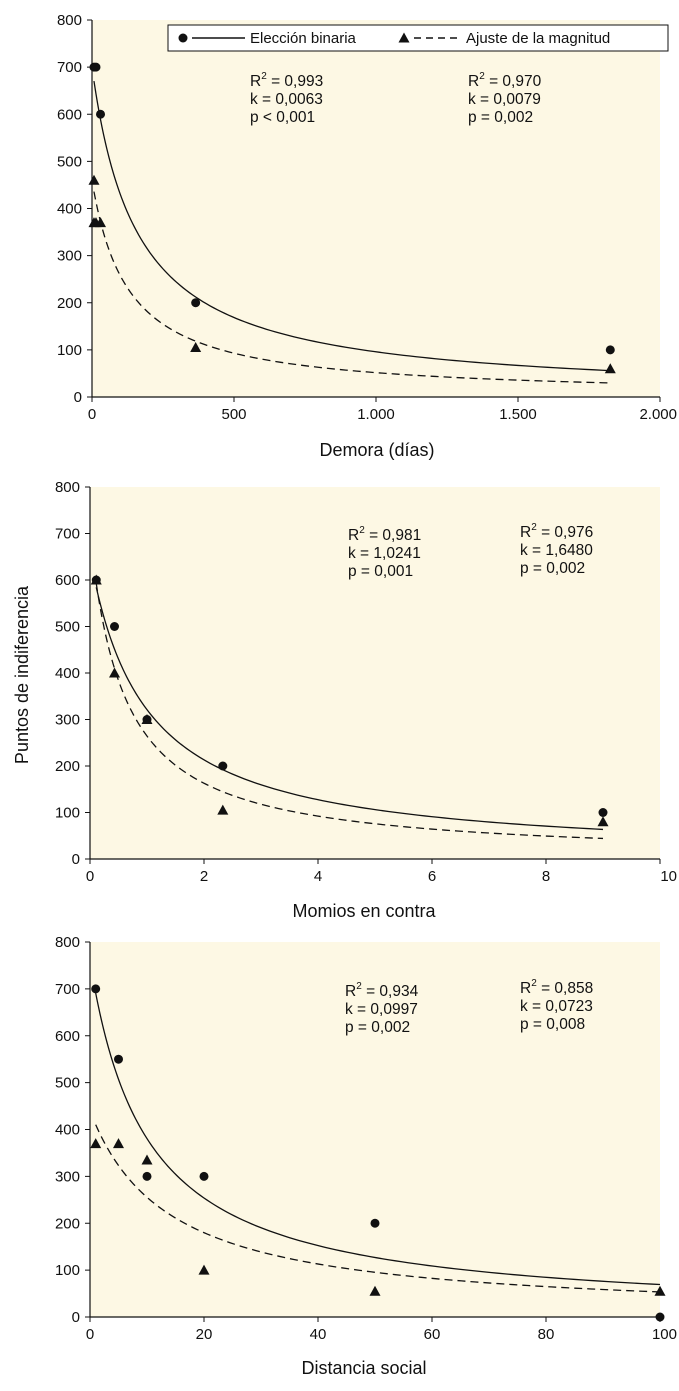 This screenshot has width=679, height=1391. What do you see at coordinates (384, 534) in the screenshot?
I see `stat-r2-binary: R2 = 0,981` at bounding box center [384, 534].